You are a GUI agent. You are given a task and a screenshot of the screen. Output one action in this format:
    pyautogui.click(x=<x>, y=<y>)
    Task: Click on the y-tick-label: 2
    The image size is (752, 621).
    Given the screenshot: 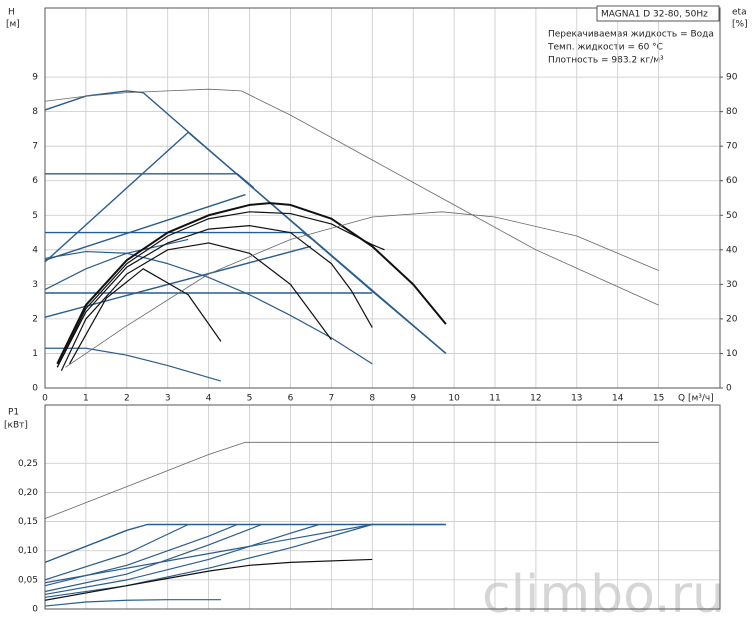 What is the action you would take?
    pyautogui.click(x=35, y=319)
    